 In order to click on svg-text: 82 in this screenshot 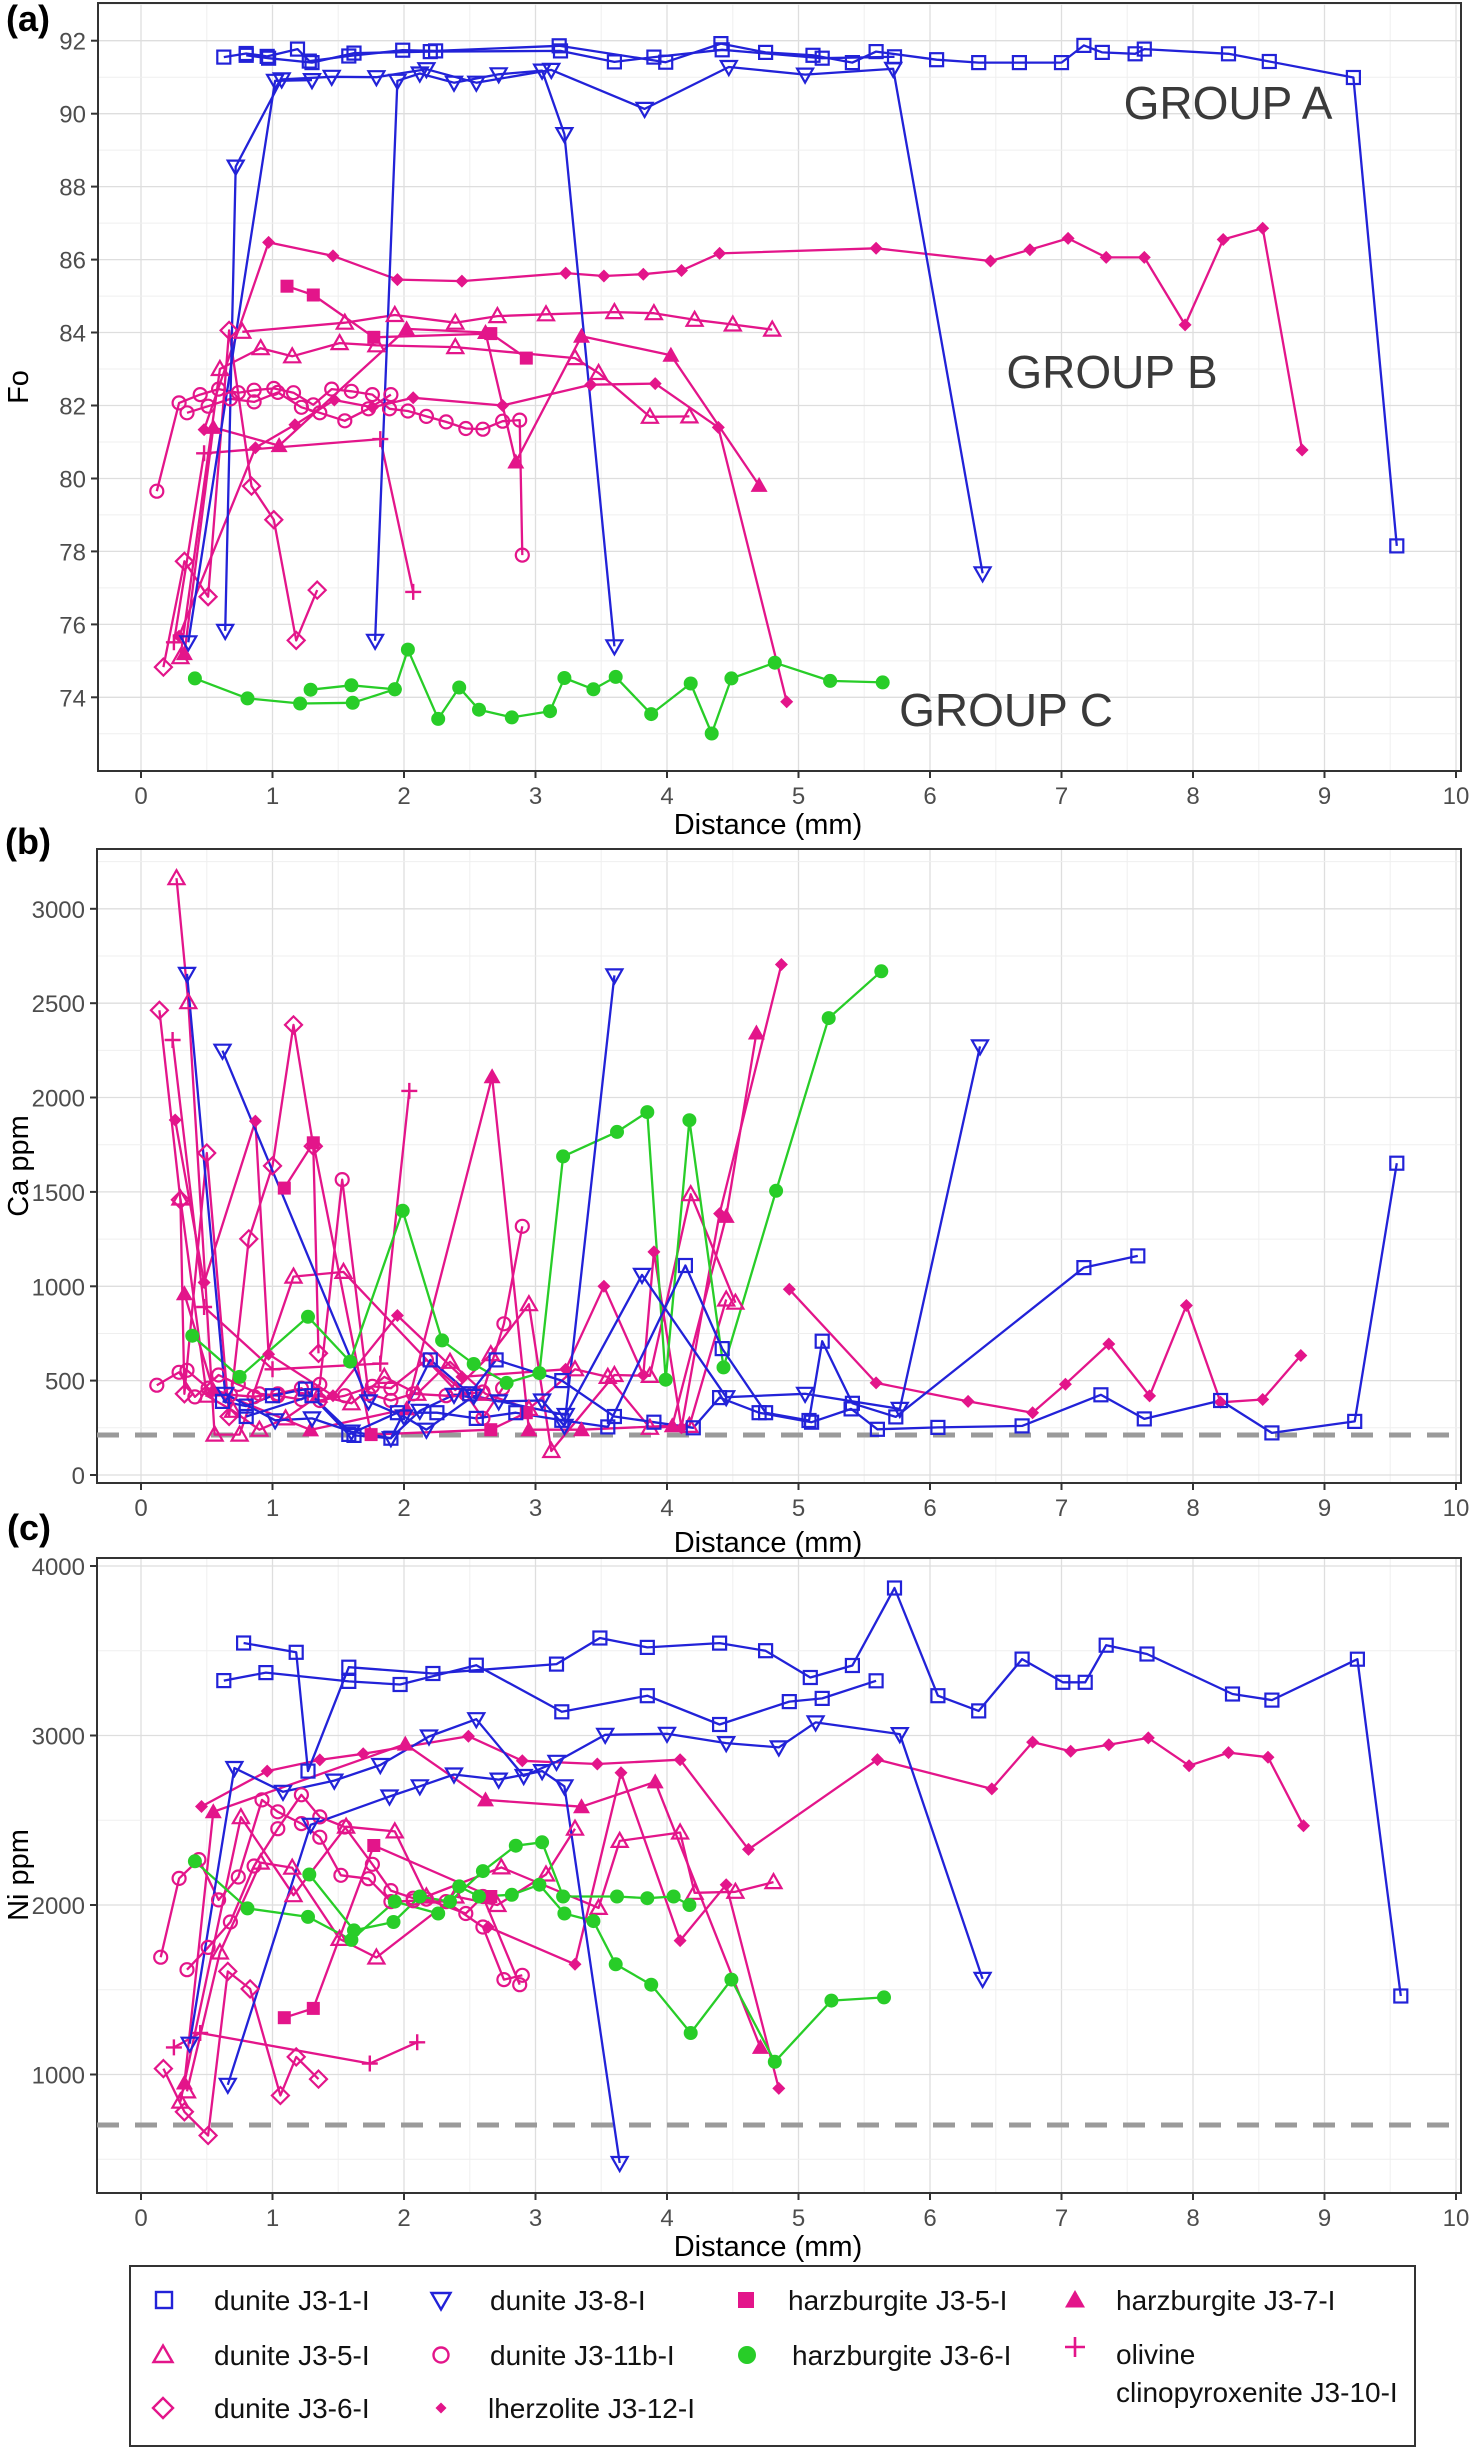, I will do `click(72, 407)`.